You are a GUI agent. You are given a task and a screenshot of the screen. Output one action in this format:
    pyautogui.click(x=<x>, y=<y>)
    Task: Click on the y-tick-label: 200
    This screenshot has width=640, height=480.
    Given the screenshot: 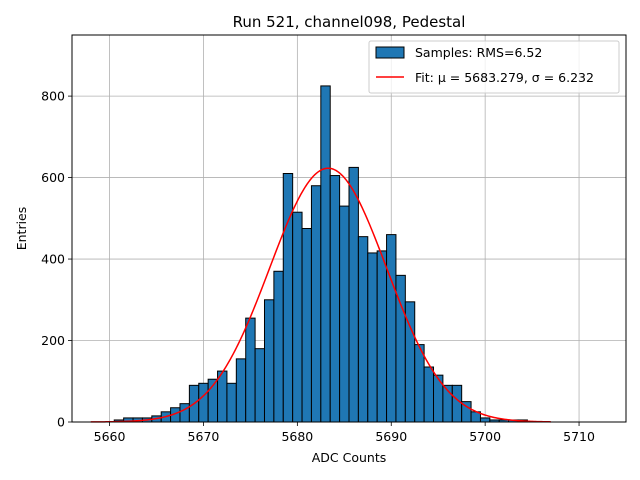 What is the action you would take?
    pyautogui.click(x=53, y=340)
    